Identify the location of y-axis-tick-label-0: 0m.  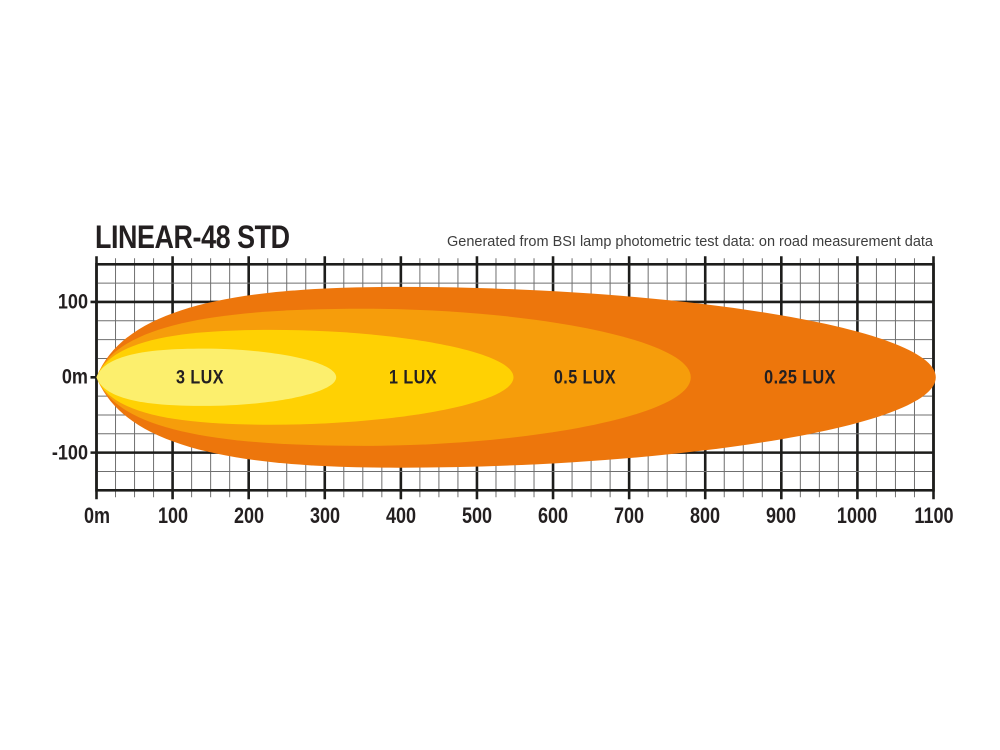
(74, 377).